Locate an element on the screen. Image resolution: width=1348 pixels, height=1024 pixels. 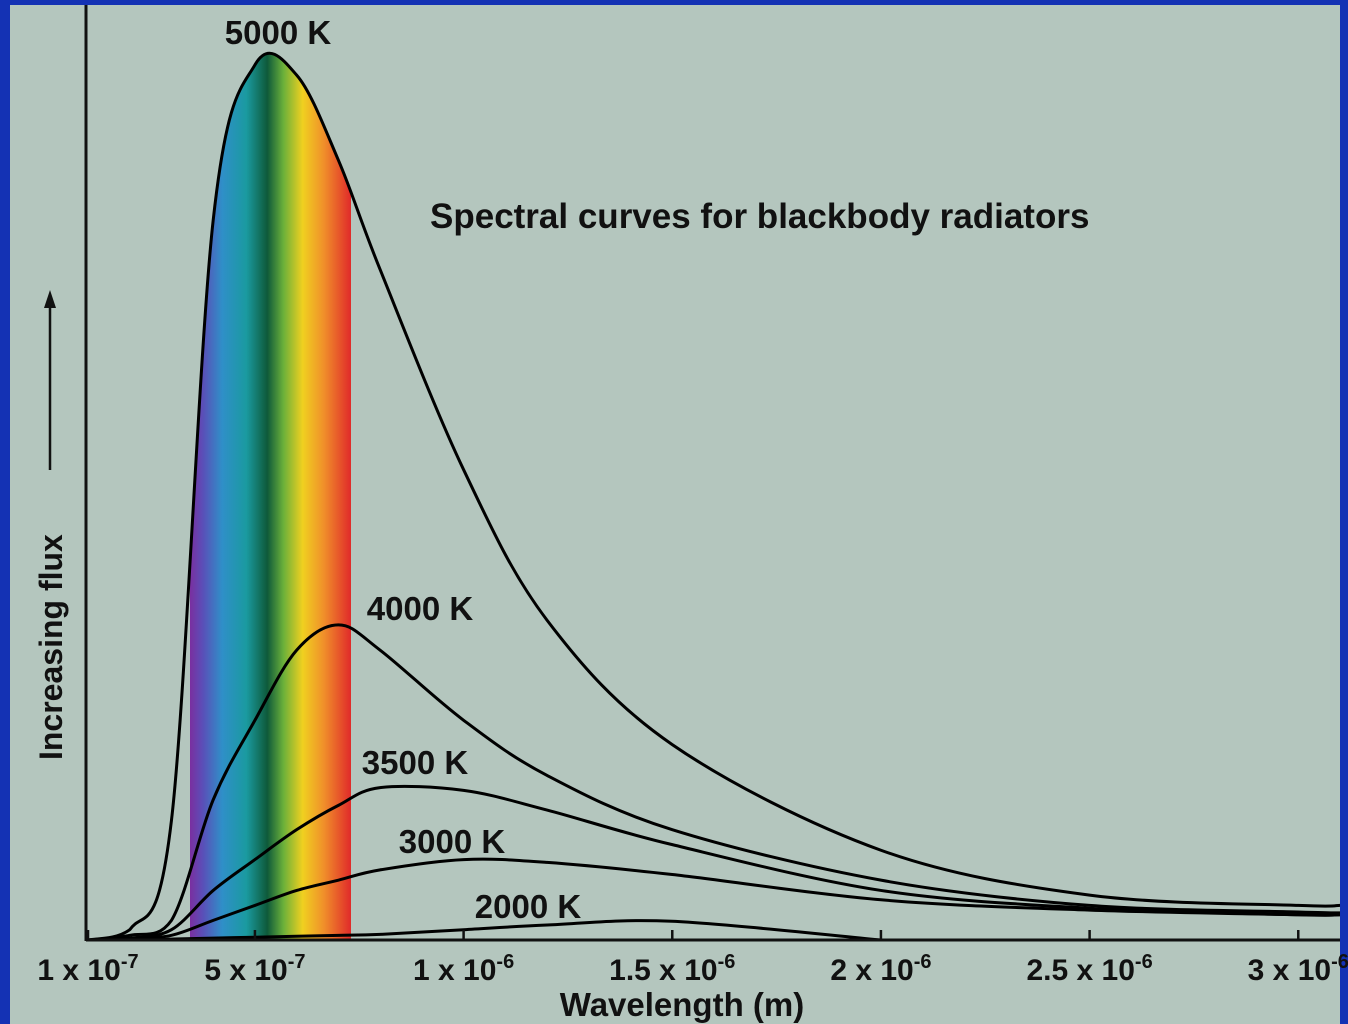
x-tick-label: 2.5 x 10⁻⁶ is located at coordinates (1089, 969).